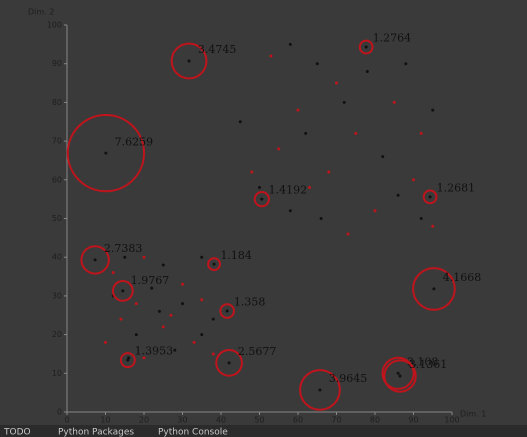 This screenshot has width=527, height=437. I want to click on outlier-label: 1.358, so click(250, 301).